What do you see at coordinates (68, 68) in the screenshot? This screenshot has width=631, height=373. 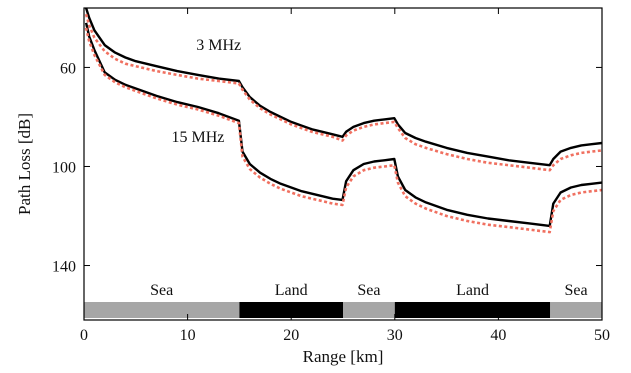 I see `y-tick-label-60: 60` at bounding box center [68, 68].